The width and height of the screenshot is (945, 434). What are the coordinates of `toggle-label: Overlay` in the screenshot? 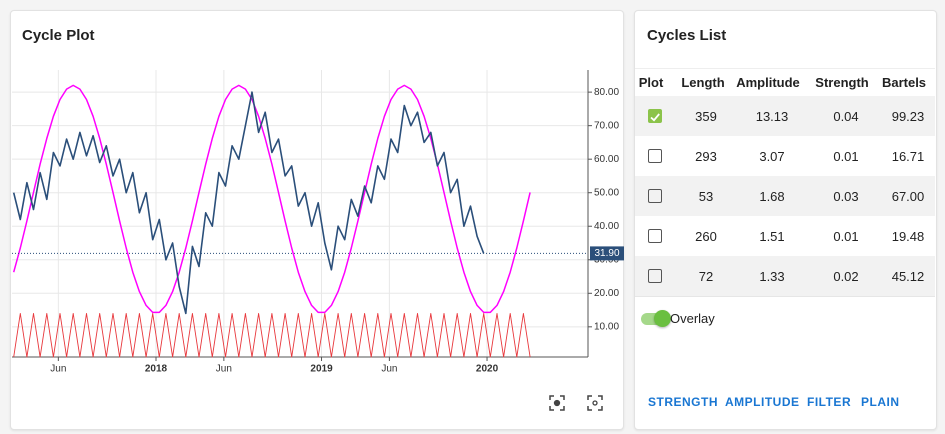 It's located at (692, 318).